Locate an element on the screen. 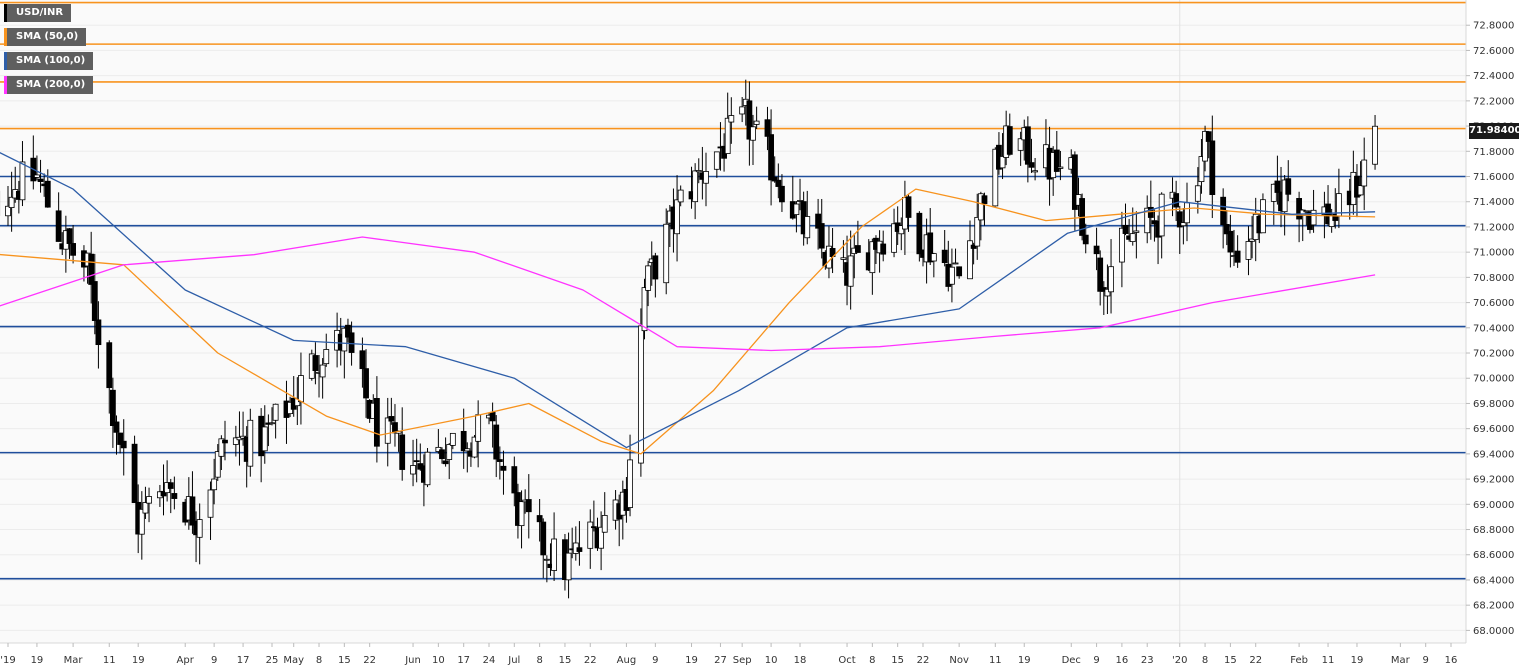 The height and width of the screenshot is (669, 1536). legend-label: SMA (50,0) is located at coordinates (47, 36).